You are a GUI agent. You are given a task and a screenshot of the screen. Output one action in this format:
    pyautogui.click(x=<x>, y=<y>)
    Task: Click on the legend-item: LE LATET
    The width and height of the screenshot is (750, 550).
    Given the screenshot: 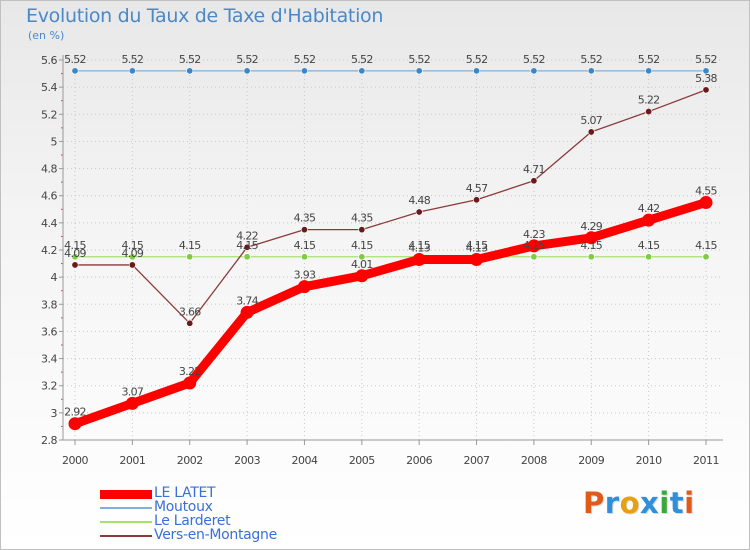 What is the action you would take?
    pyautogui.click(x=220, y=493)
    